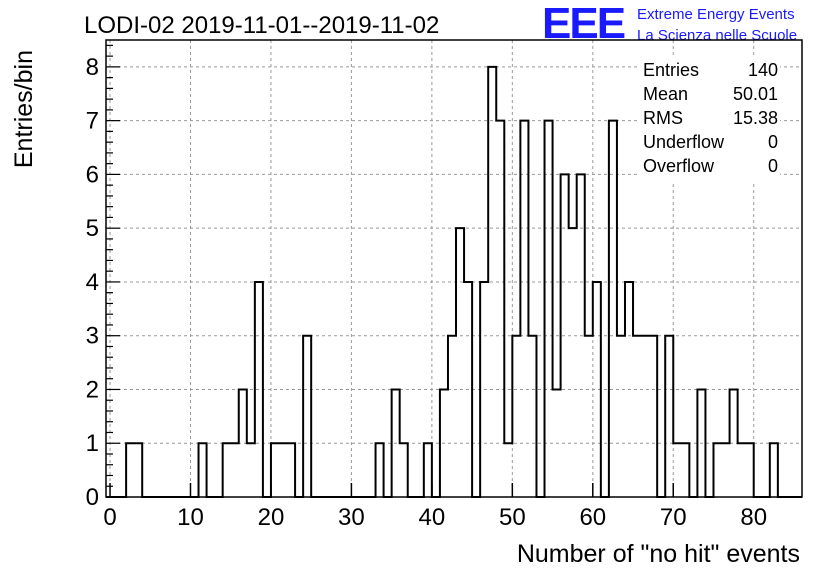 This screenshot has height=572, width=836. Describe the element at coordinates (658, 554) in the screenshot. I see `x-axis-label: Number of "no hit" events` at that location.